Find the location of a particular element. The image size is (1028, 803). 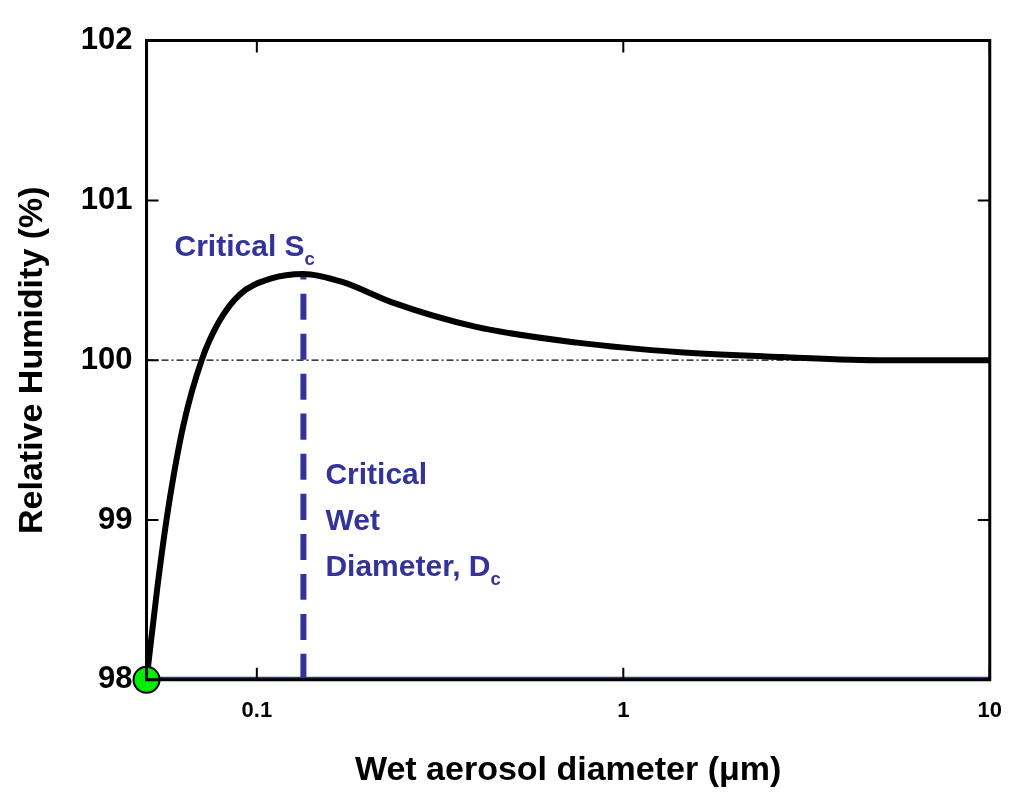

x-tick-label: 1 is located at coordinates (623, 710).